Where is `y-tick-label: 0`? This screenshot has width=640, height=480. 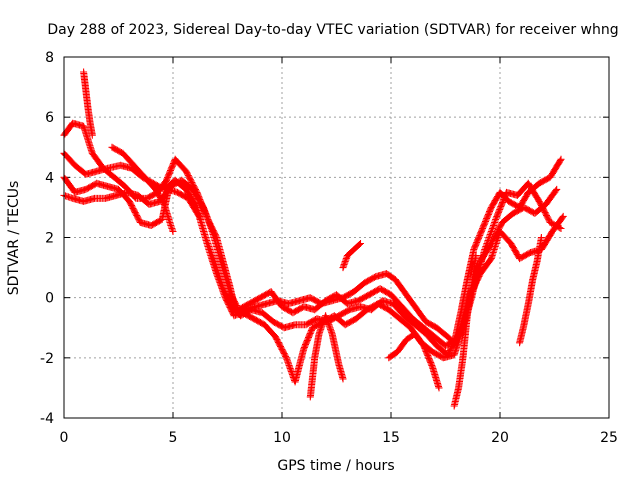
y-tick-label: 0 is located at coordinates (49, 299).